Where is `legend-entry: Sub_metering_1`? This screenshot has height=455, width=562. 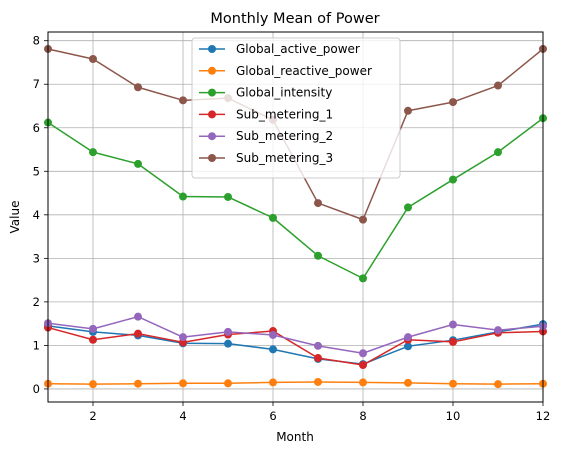 legend-entry: Sub_metering_1 is located at coordinates (266, 114).